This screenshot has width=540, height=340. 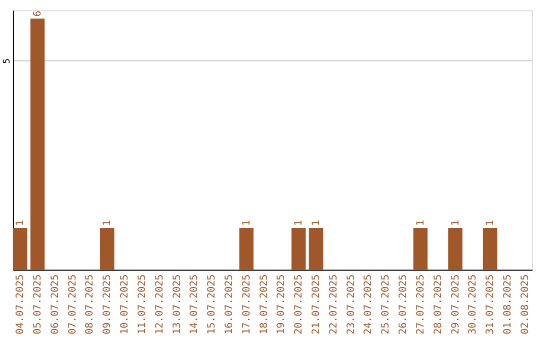 I want to click on x-tick-label: 06.07.2025, so click(x=55, y=304).